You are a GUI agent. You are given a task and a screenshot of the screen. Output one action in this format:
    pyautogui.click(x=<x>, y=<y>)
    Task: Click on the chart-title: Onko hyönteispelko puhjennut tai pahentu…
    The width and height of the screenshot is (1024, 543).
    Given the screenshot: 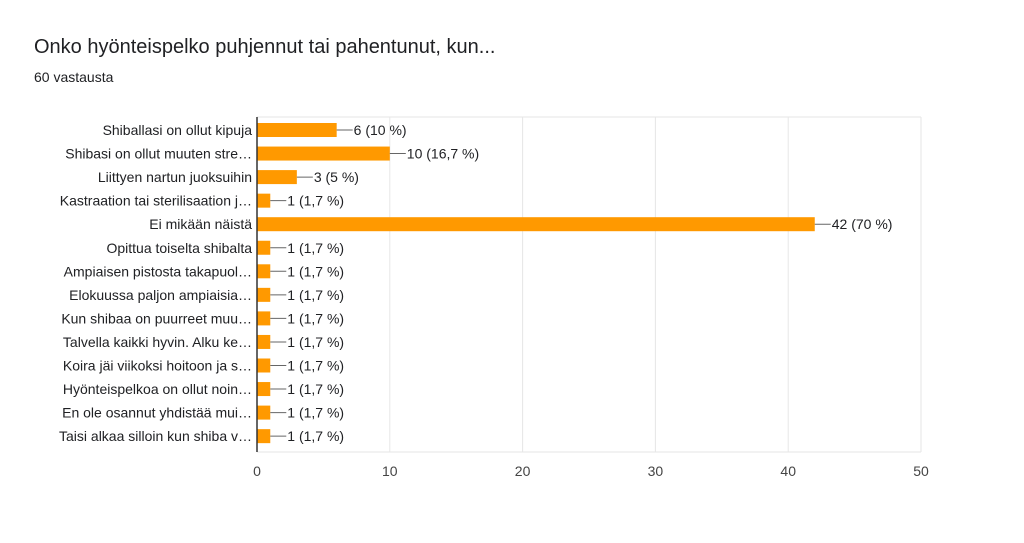 What is the action you would take?
    pyautogui.click(x=265, y=47)
    